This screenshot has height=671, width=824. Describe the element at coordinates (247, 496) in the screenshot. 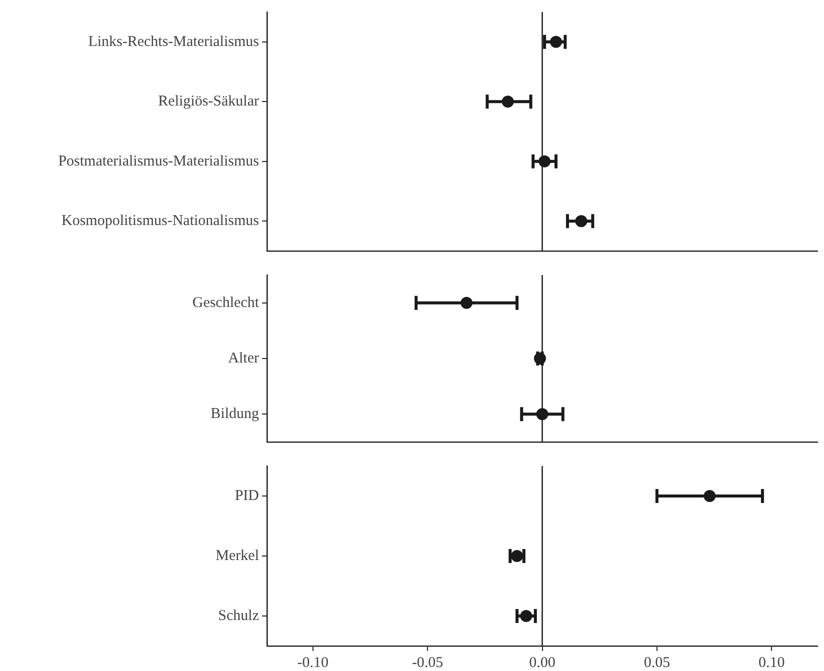

I see `y-tick-label: PID` at that location.